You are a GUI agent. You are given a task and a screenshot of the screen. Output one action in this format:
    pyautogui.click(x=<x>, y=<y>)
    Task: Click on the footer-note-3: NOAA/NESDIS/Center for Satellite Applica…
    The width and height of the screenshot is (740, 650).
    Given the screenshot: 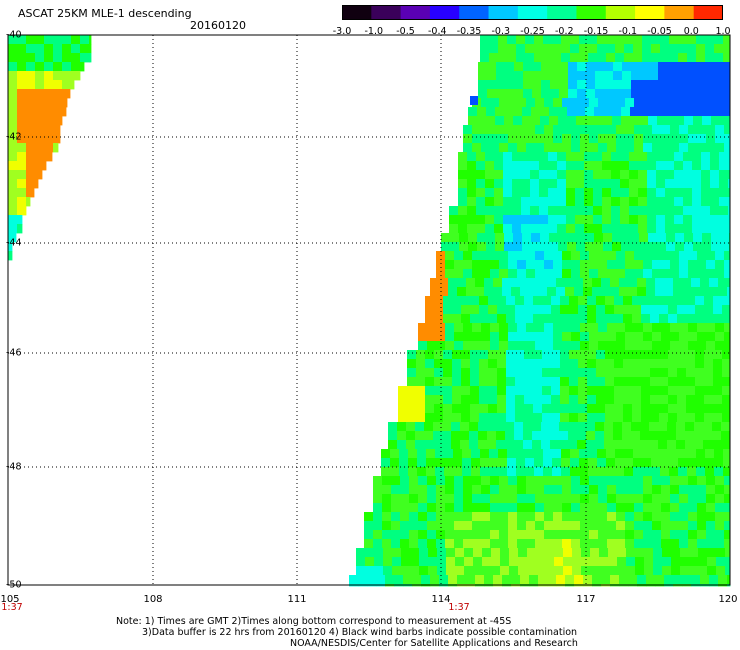 What is the action you would take?
    pyautogui.click(x=434, y=643)
    